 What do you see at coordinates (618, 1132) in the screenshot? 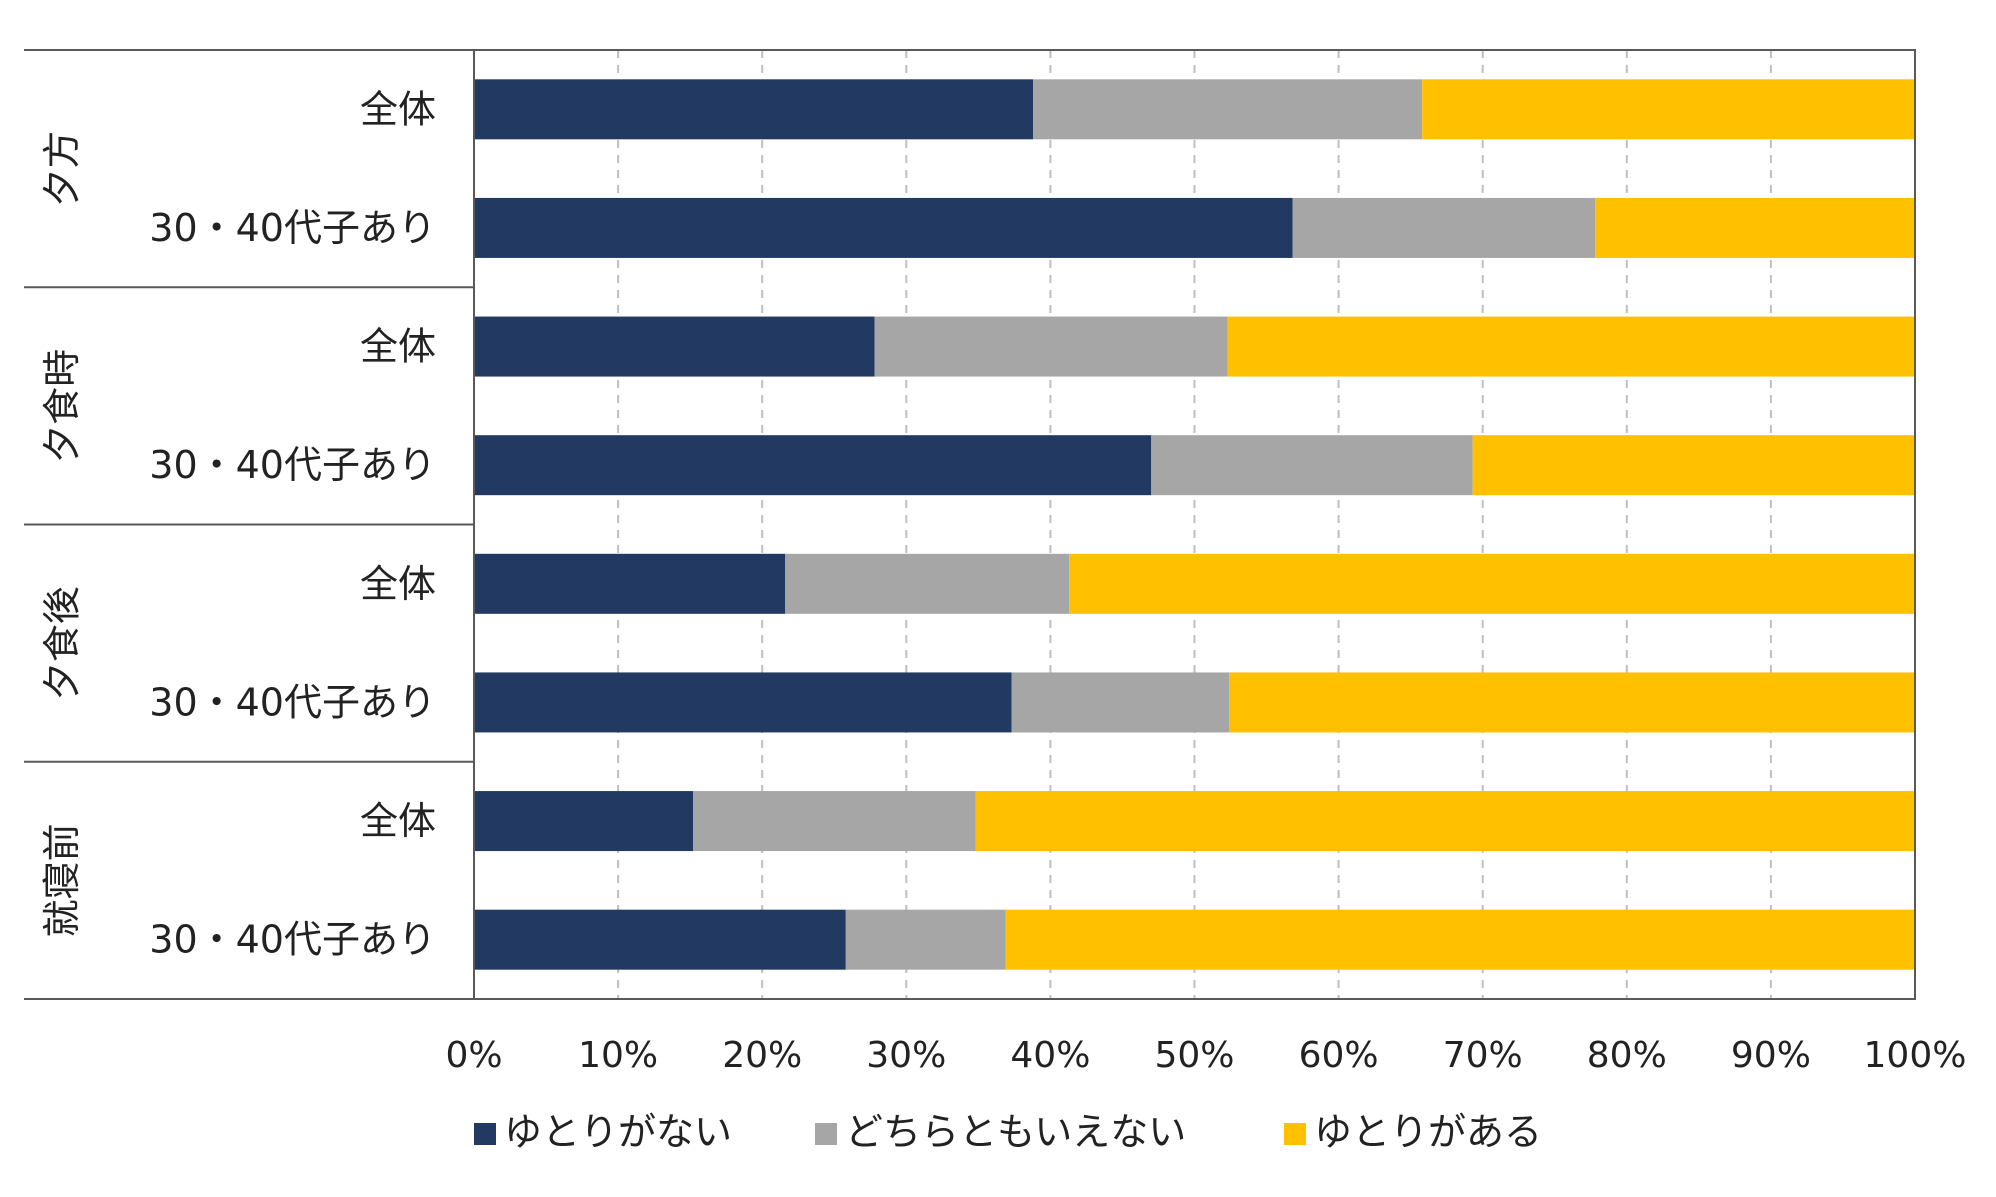
I see `legend-label: ゆとりがない` at bounding box center [618, 1132].